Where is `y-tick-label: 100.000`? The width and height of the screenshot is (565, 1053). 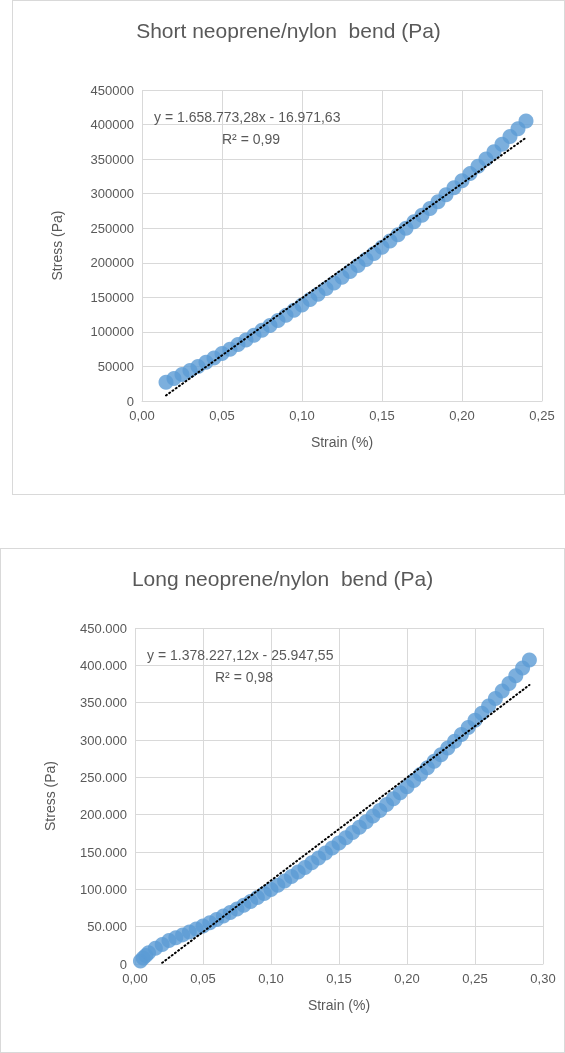
y-tick-label: 100.000 is located at coordinates (103, 889).